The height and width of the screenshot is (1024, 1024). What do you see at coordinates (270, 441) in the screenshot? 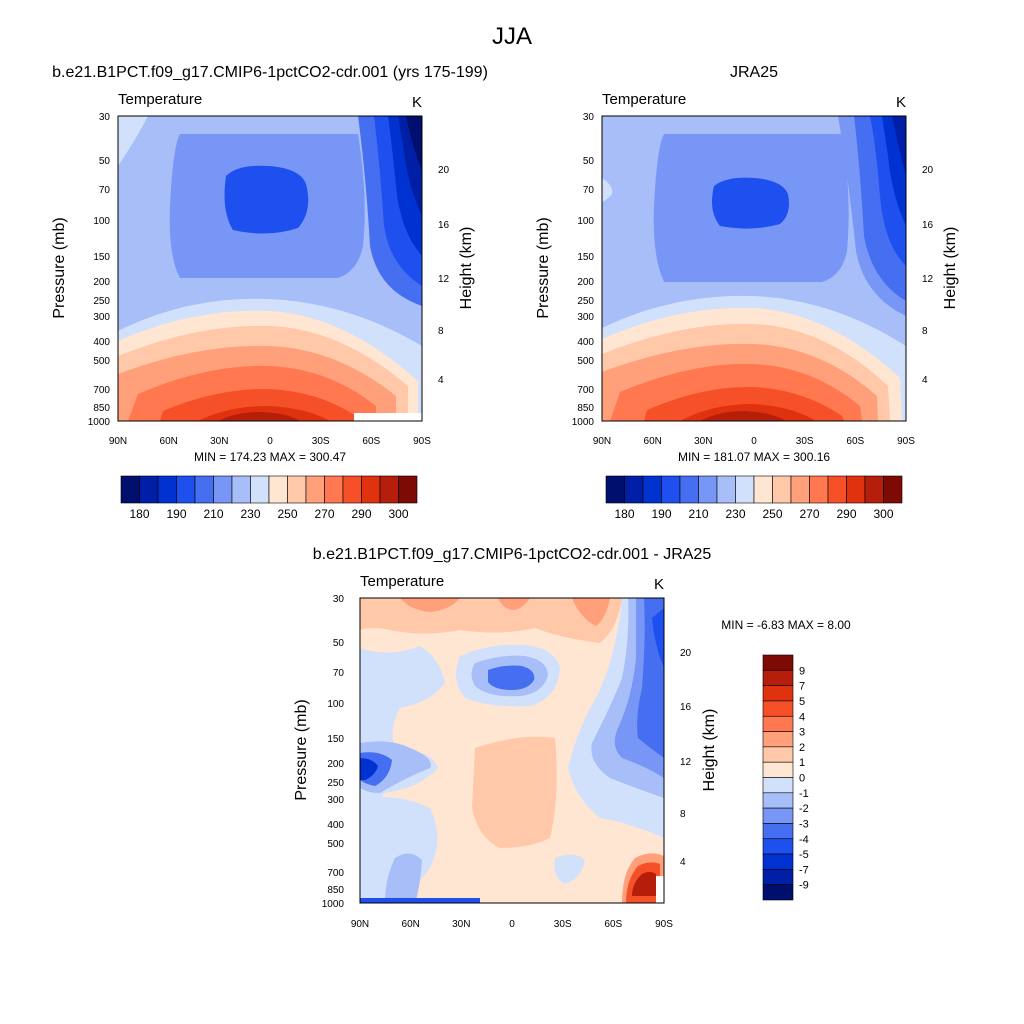
I see `xtick-label: 0` at bounding box center [270, 441].